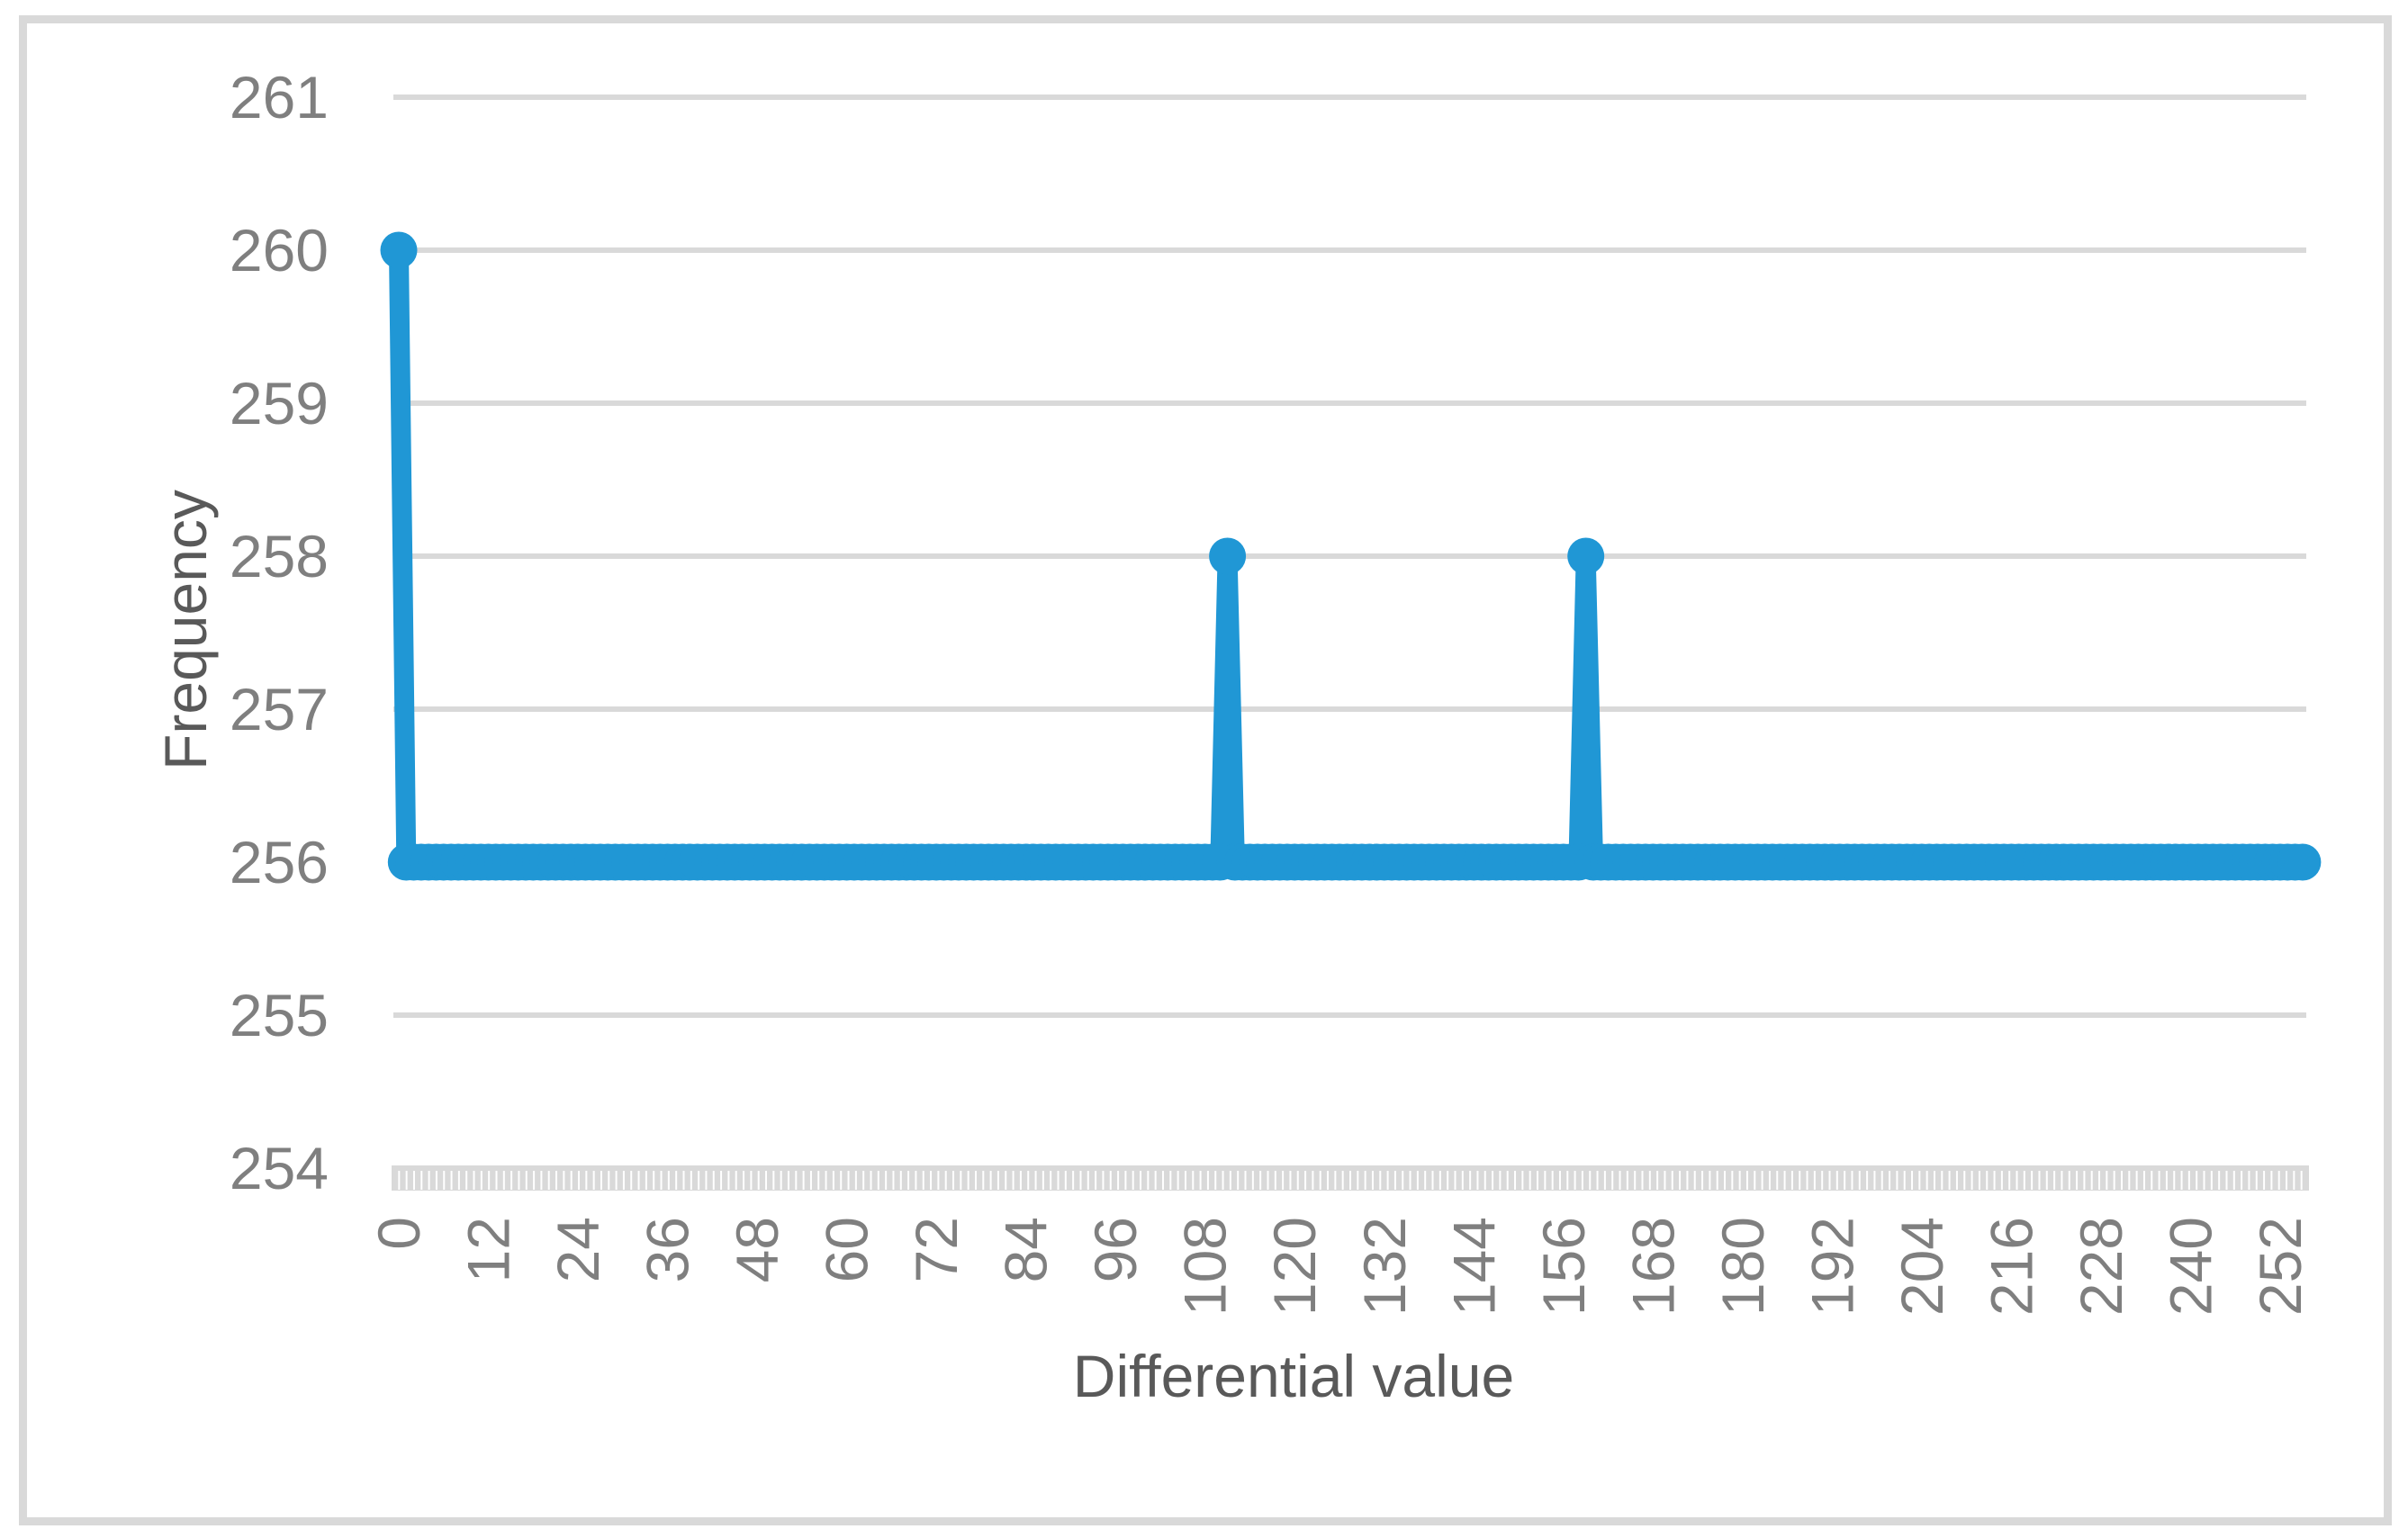 The width and height of the screenshot is (2408, 1538). What do you see at coordinates (757, 1250) in the screenshot?
I see `x-tick-label: 48` at bounding box center [757, 1250].